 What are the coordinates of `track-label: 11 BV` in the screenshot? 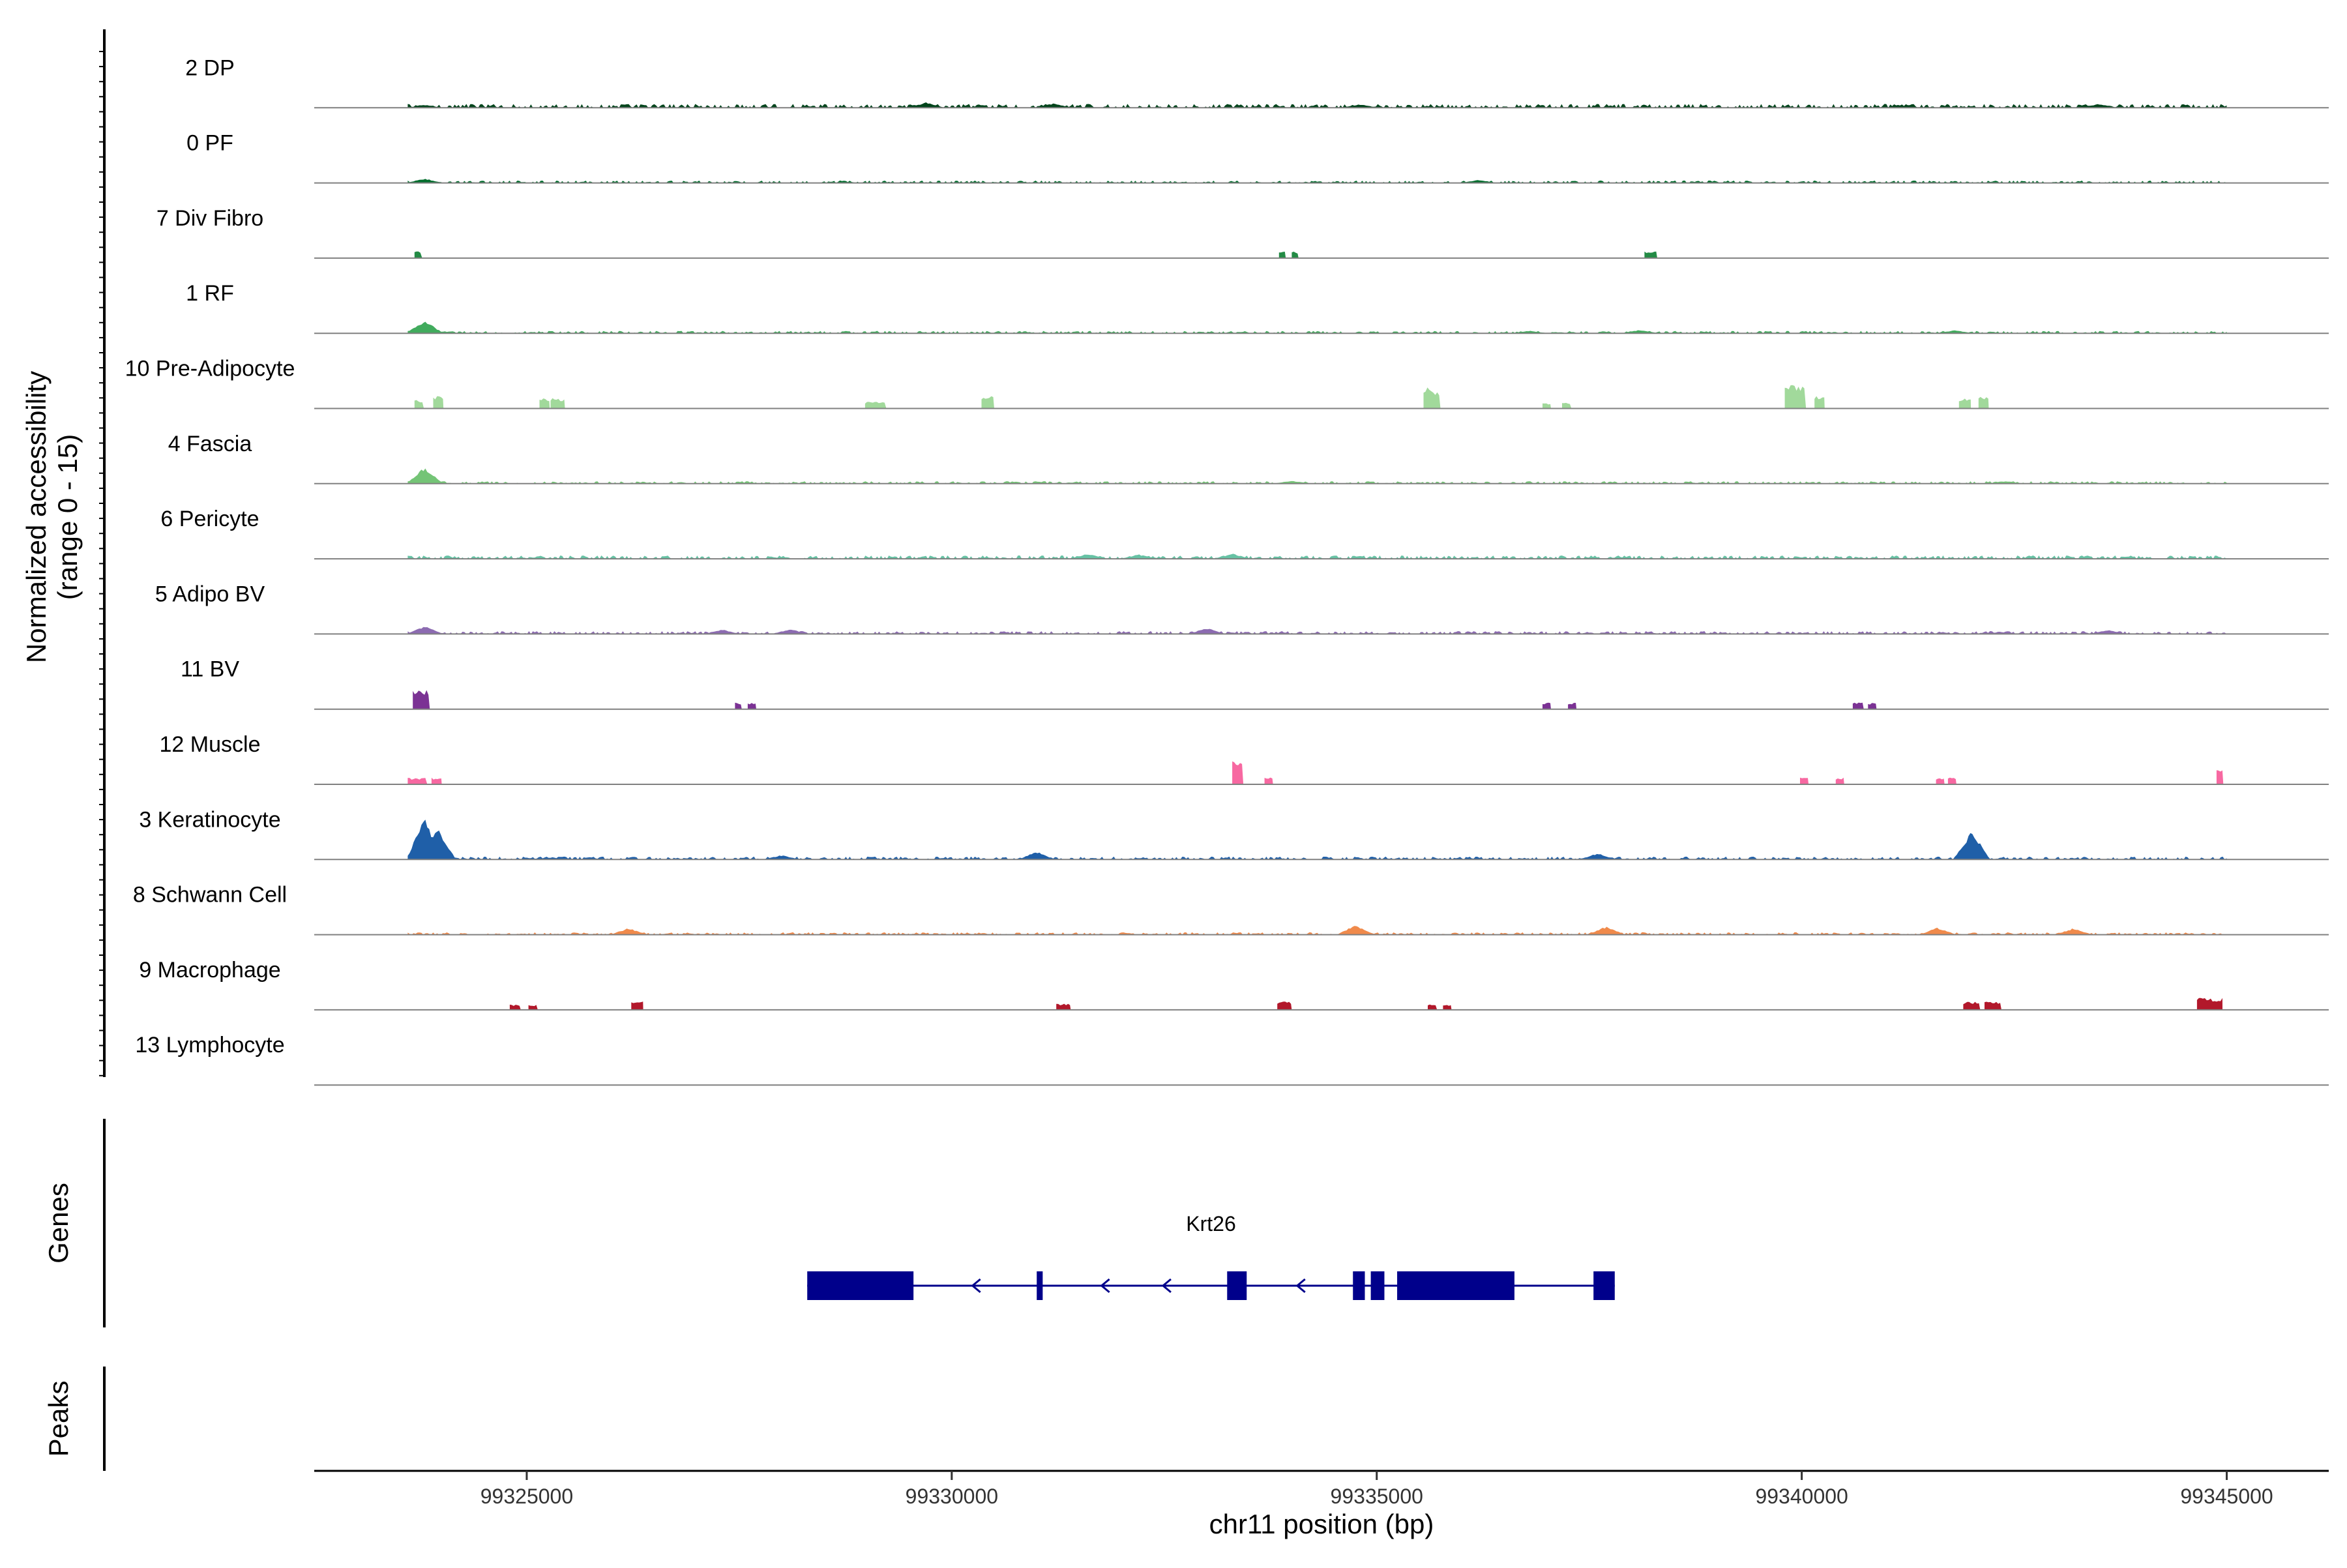 It's located at (210, 669).